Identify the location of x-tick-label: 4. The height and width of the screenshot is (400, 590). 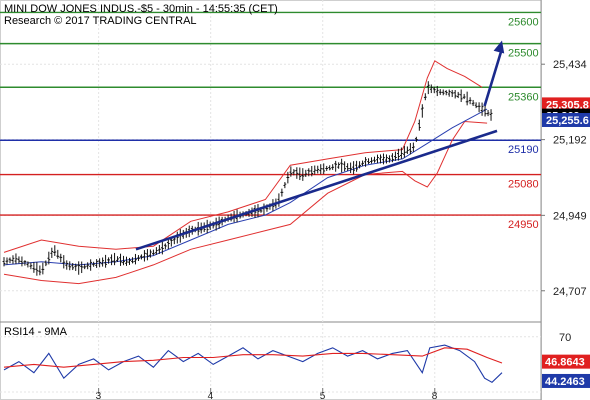
(211, 395).